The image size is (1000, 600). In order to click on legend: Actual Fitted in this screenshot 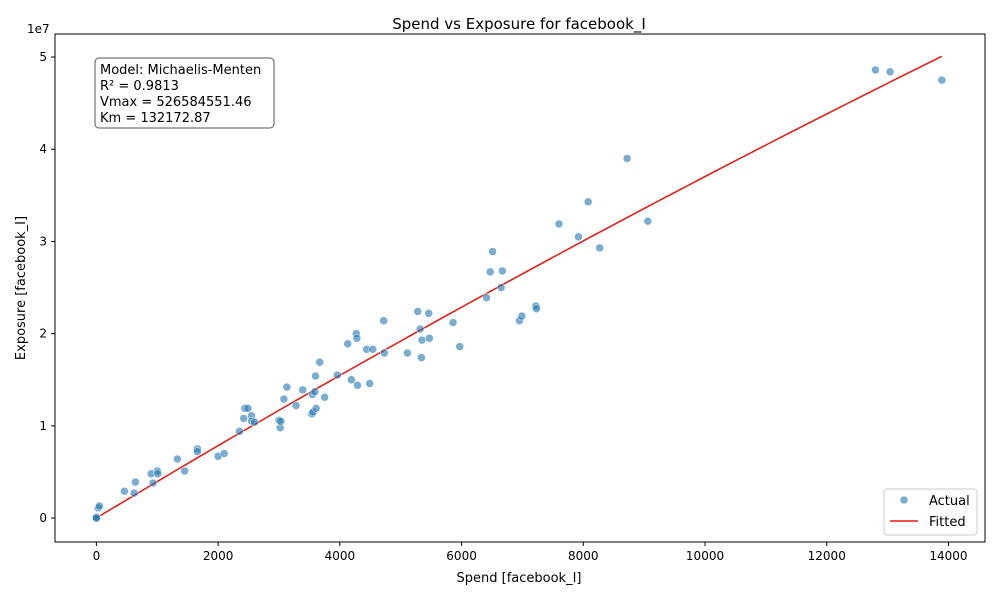, I will do `click(930, 512)`.